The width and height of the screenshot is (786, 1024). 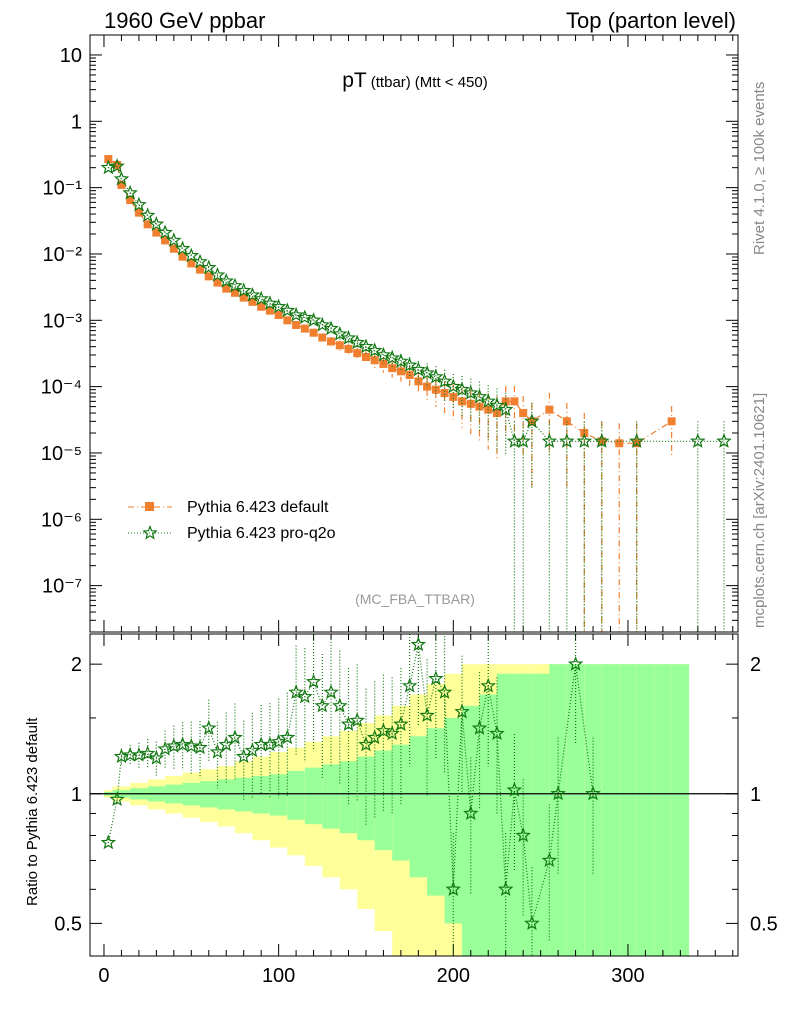 What do you see at coordinates (63, 321) in the screenshot?
I see `main-ytick-label: 10⁻³` at bounding box center [63, 321].